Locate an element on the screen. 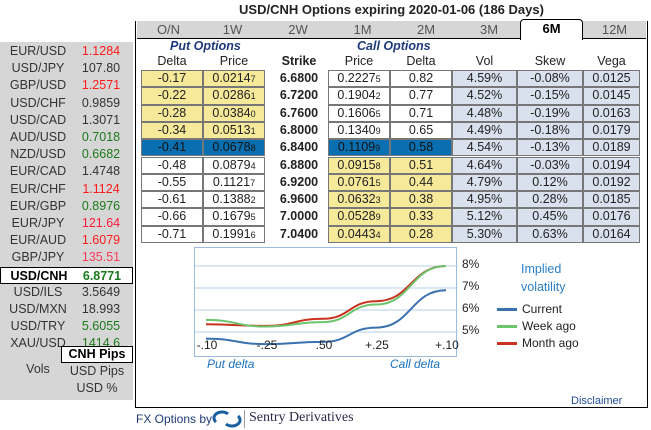  pair-row-gbp-usd: GBP/USD 1.2571 is located at coordinates (66, 85).